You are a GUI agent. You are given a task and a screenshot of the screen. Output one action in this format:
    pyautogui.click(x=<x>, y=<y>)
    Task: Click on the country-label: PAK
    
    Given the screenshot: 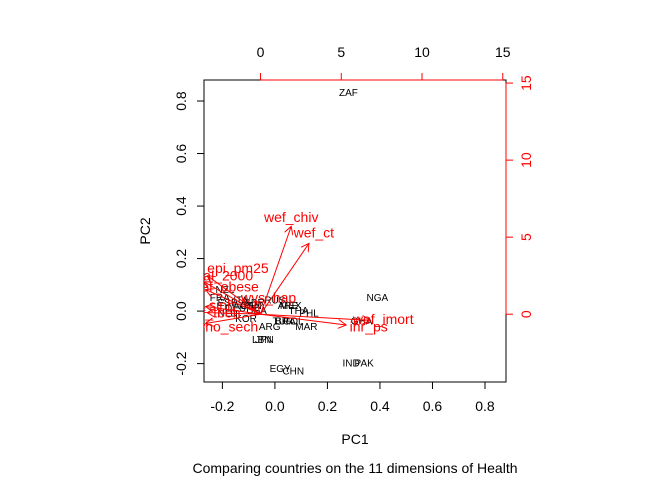 What is the action you would take?
    pyautogui.click(x=365, y=364)
    